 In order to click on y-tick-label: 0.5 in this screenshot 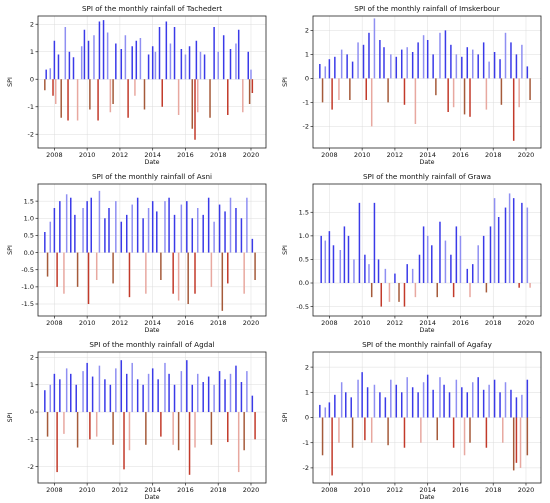, I will do `click(29, 236)`.